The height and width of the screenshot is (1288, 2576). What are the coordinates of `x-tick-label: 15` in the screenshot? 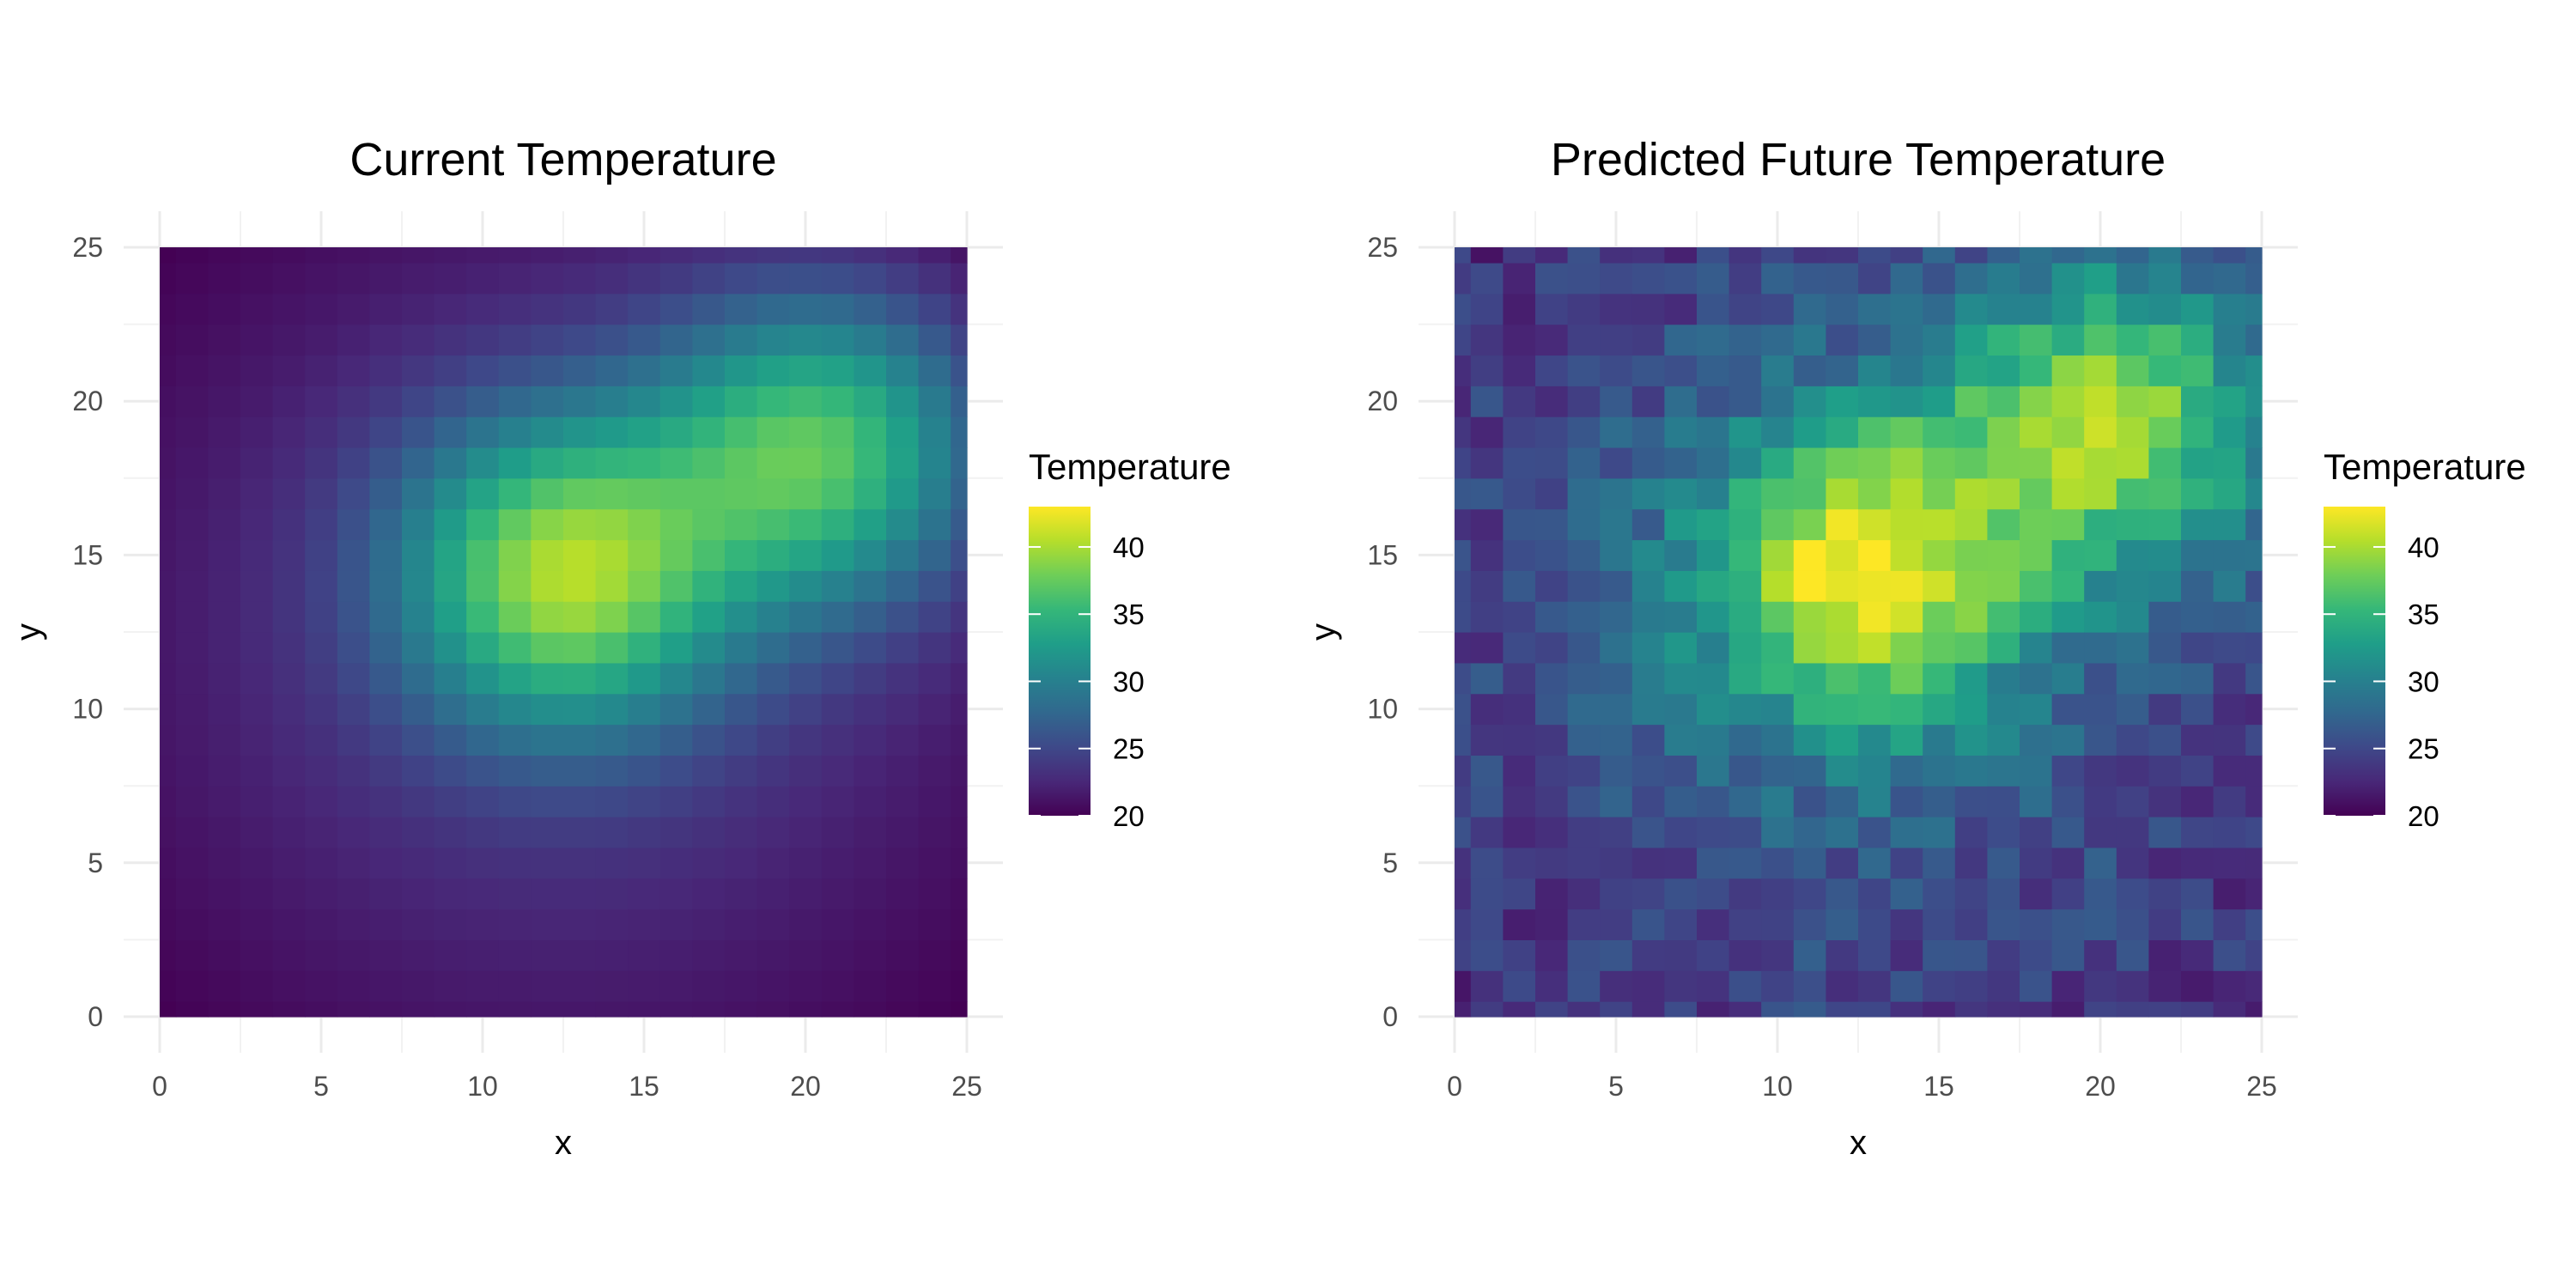 It's located at (644, 1086).